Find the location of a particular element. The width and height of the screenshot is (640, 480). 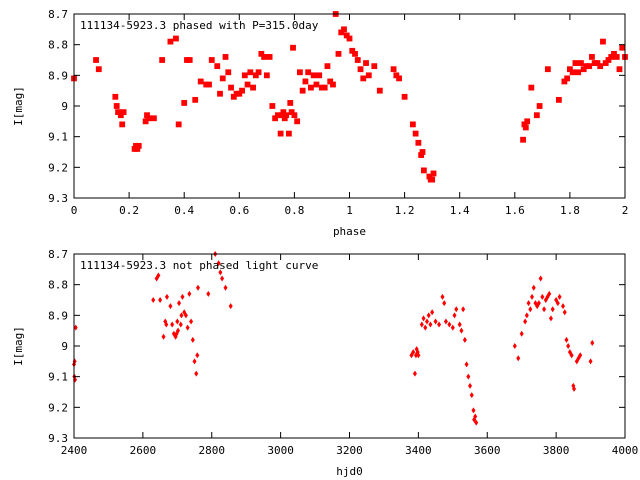

unphased-y-tick-label: 9.1 is located at coordinates (58, 377).